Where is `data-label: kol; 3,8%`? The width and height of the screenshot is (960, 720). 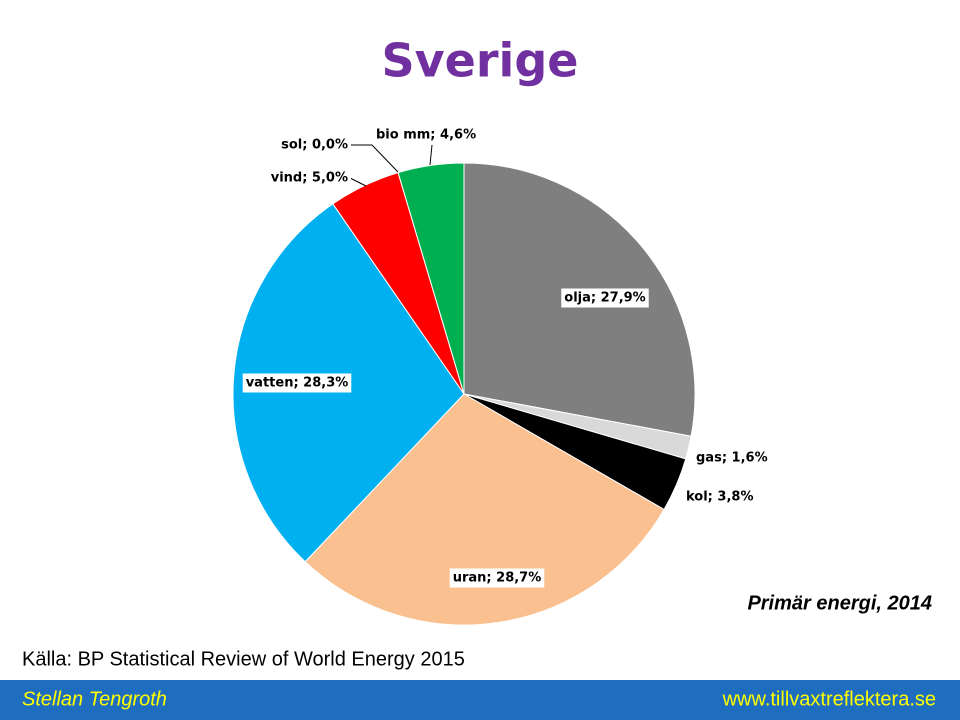 data-label: kol; 3,8% is located at coordinates (719, 497).